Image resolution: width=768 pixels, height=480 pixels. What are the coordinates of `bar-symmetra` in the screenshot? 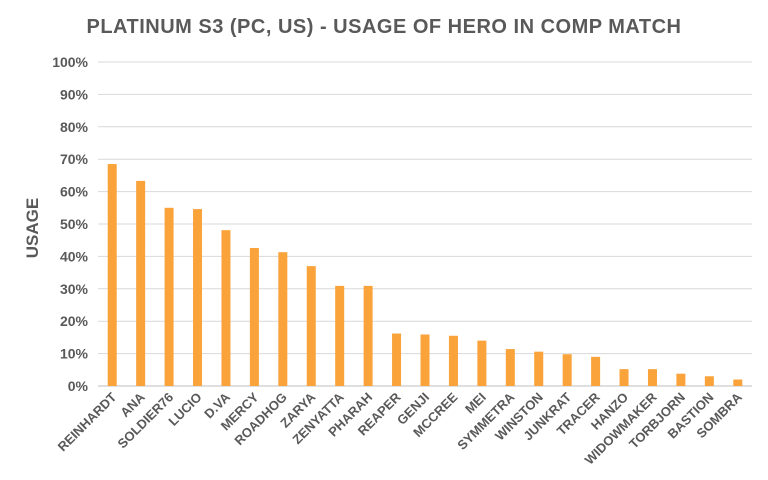 It's located at (510, 367).